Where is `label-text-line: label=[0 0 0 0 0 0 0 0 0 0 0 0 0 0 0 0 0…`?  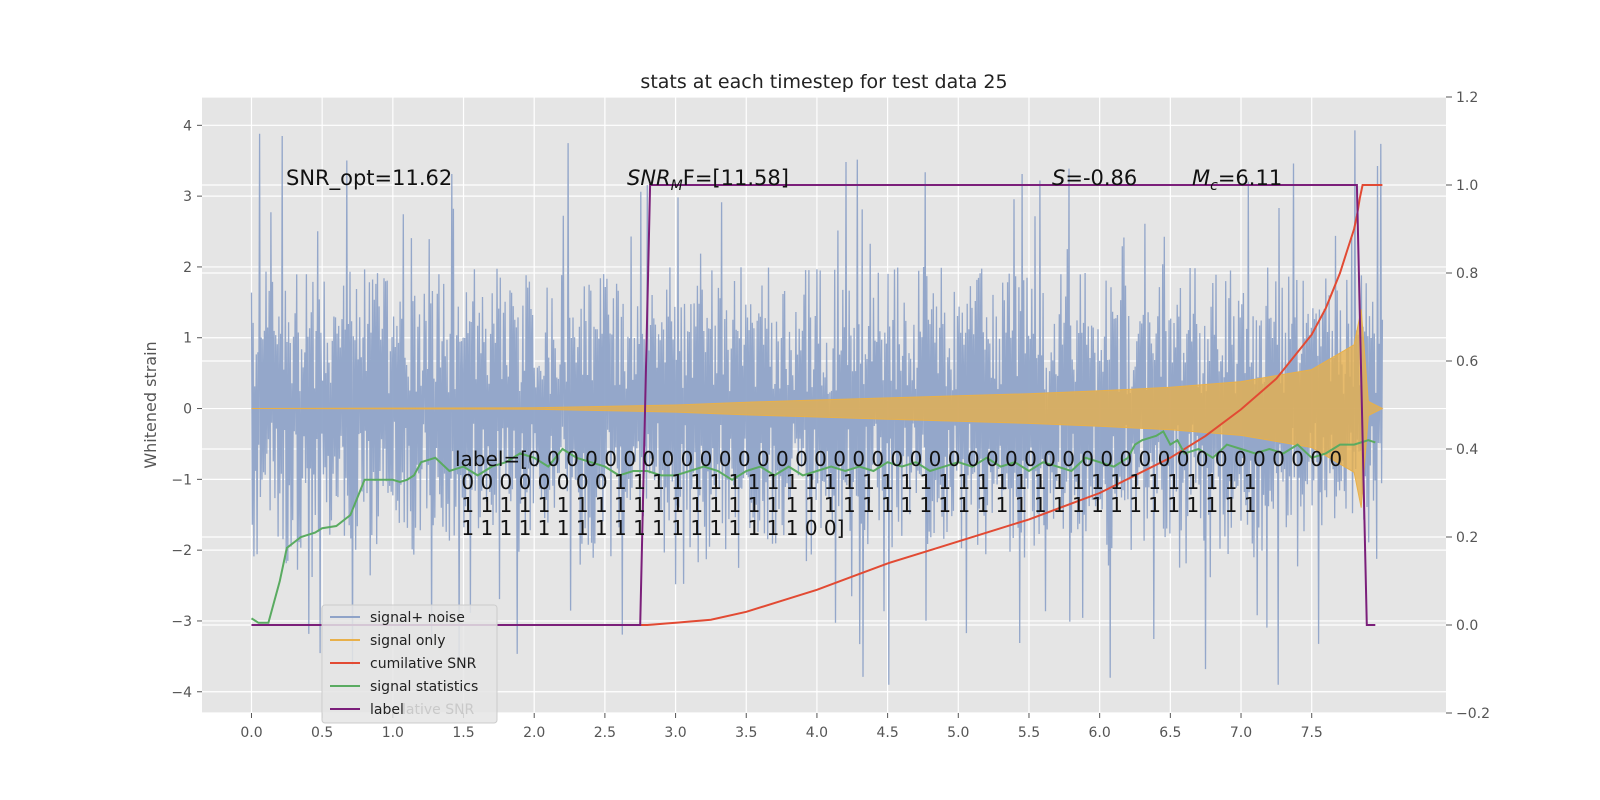 label-text-line: label=[0 0 0 0 0 0 0 0 0 0 0 0 0 0 0 0 0… is located at coordinates (898, 459).